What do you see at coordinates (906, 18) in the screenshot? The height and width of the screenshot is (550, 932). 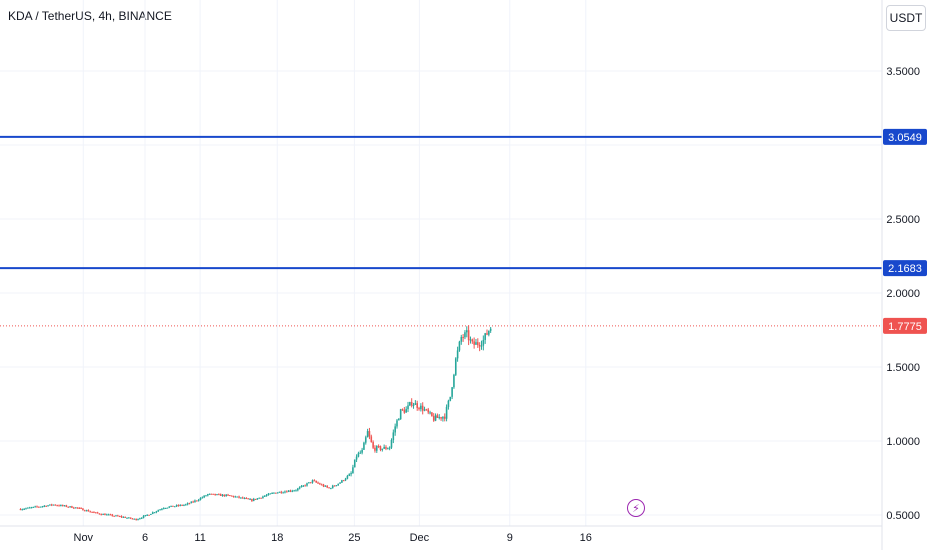 I see `currency-button: USDT` at bounding box center [906, 18].